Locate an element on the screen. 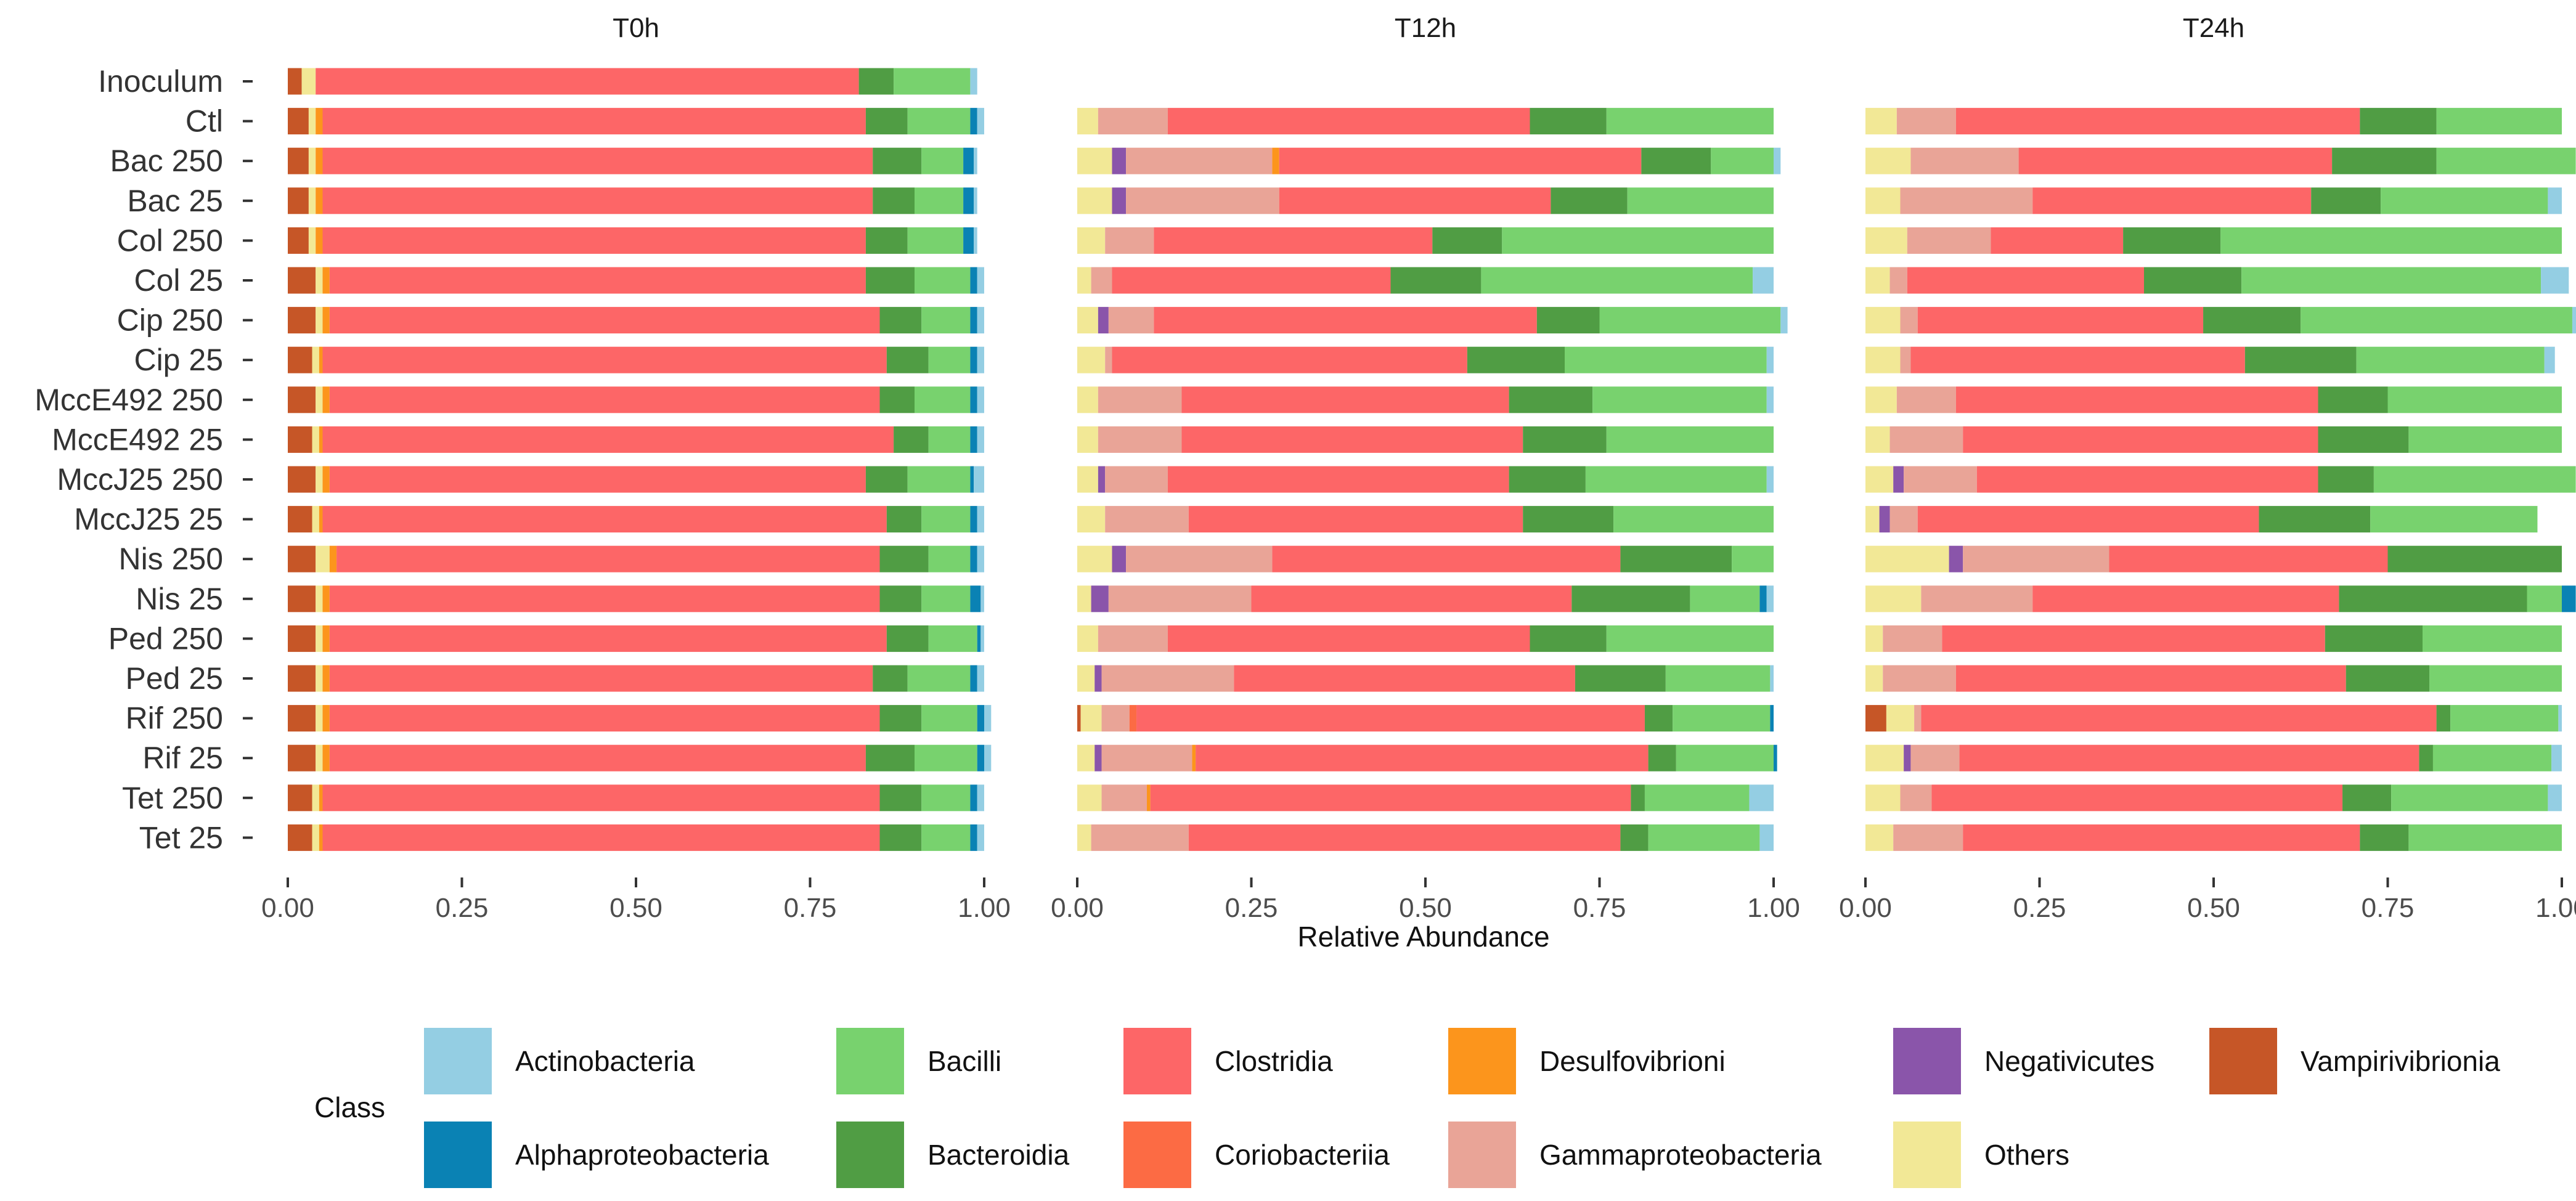  row-label-tet-25: Tet 25 is located at coordinates (181, 838).